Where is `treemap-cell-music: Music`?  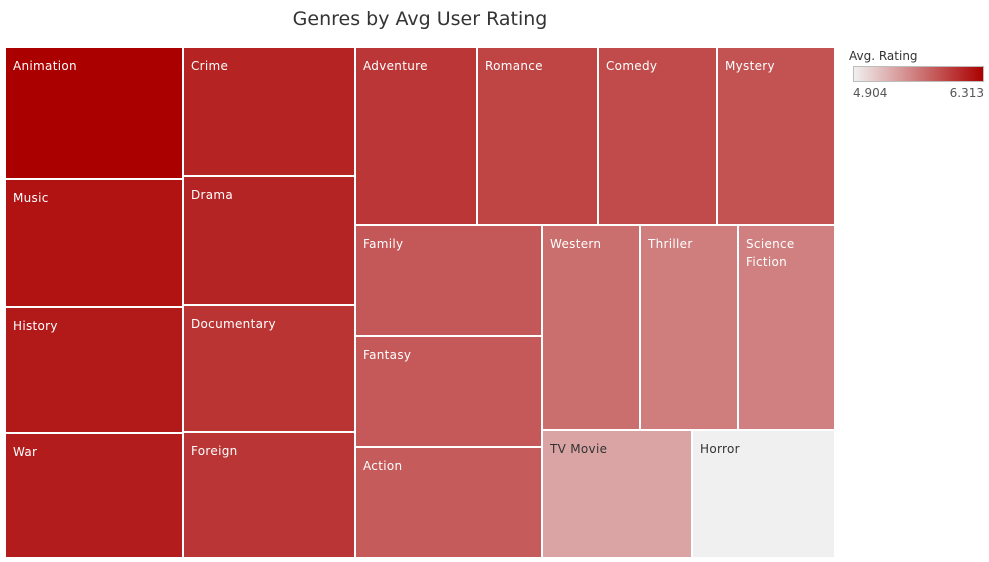 treemap-cell-music: Music is located at coordinates (94, 243).